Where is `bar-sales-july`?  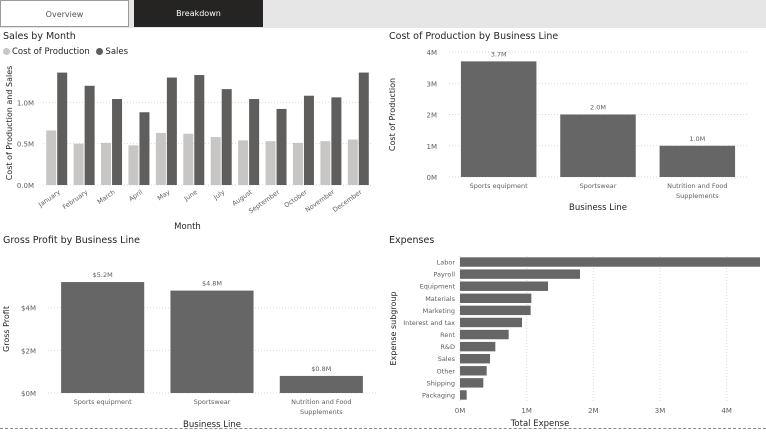
bar-sales-july is located at coordinates (226, 137).